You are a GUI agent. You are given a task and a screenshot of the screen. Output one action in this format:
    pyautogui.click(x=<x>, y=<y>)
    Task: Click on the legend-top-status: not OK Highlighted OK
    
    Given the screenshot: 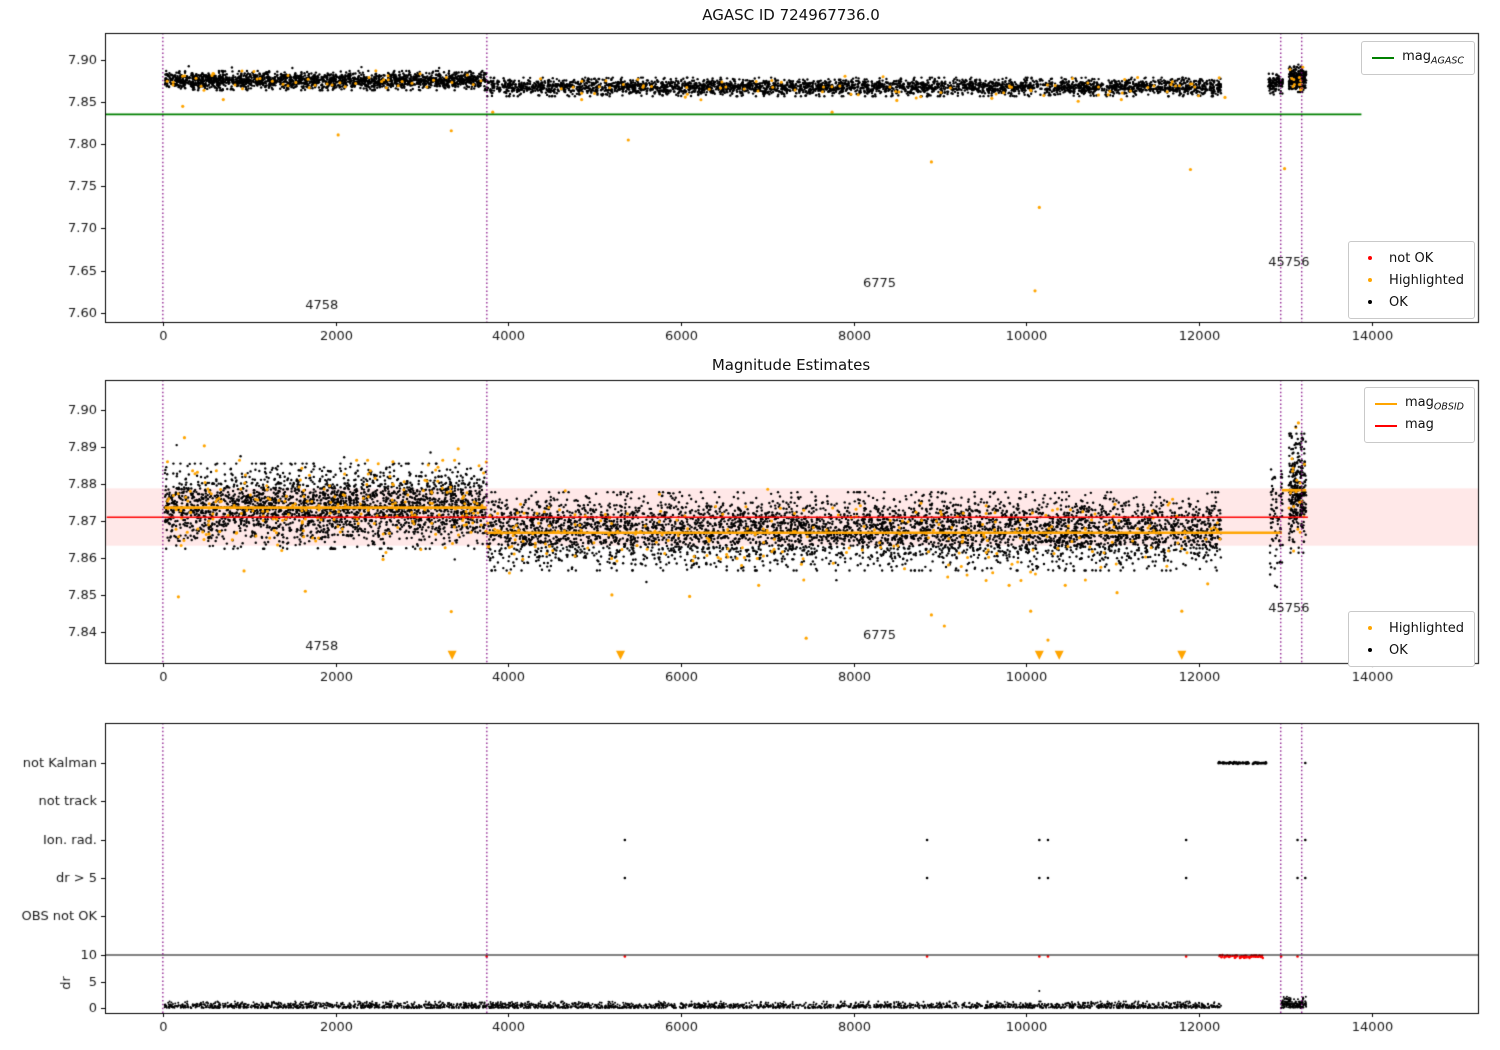 What is the action you would take?
    pyautogui.click(x=1411, y=280)
    